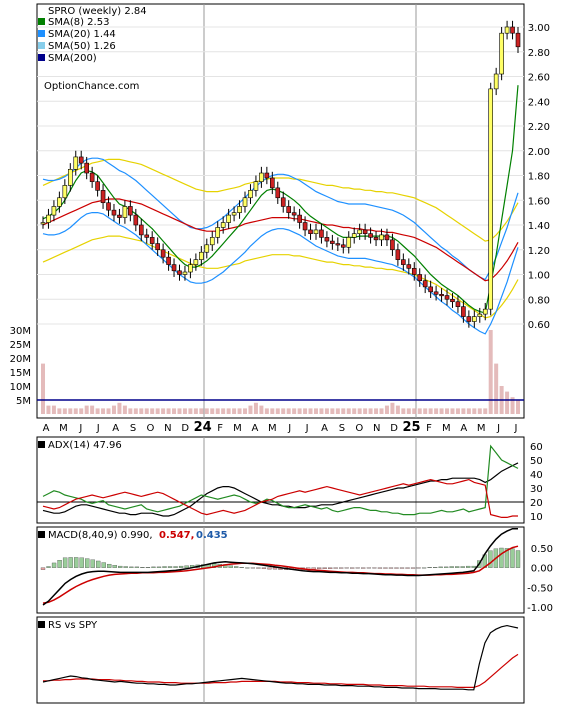 This screenshot has width=566, height=706. I want to click on sma20-lower-line, so click(280, 273).